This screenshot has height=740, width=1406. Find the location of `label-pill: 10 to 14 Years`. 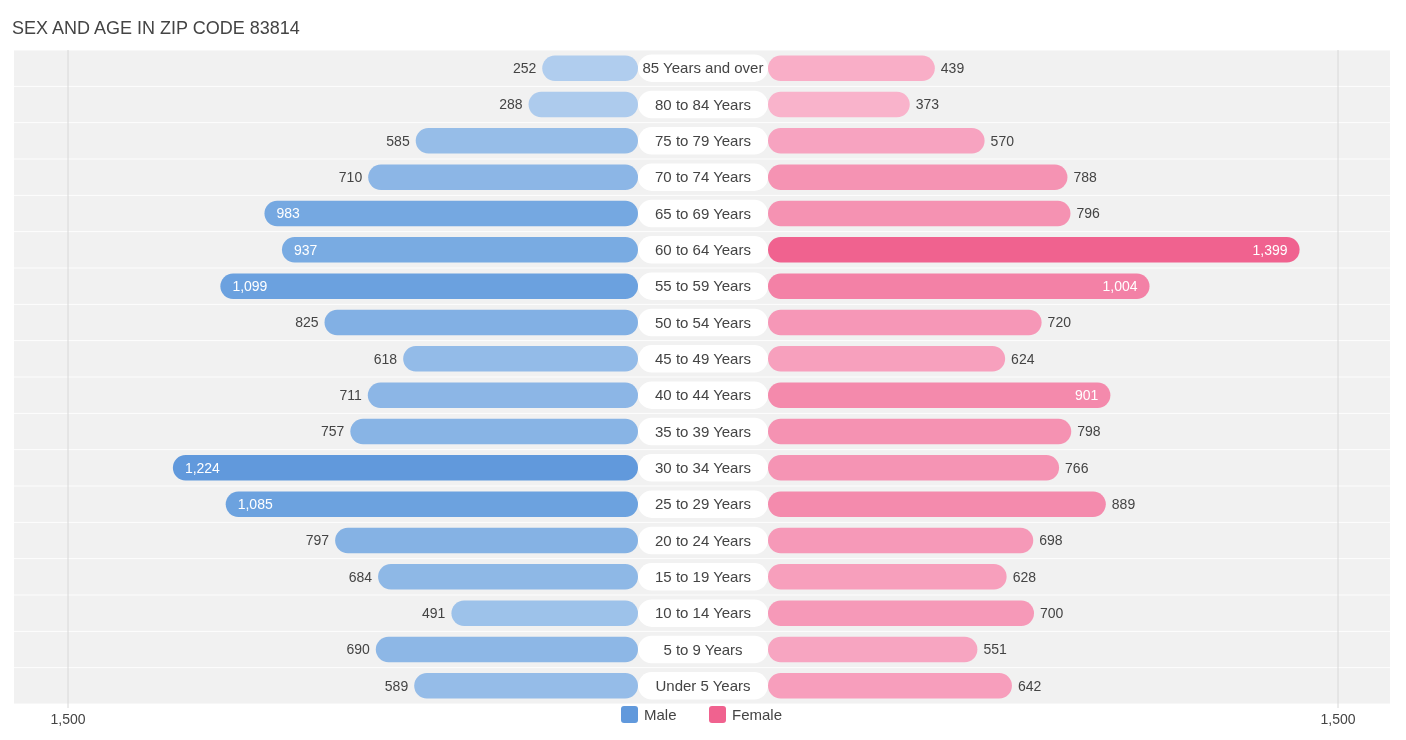

label-pill: 10 to 14 Years is located at coordinates (703, 613).